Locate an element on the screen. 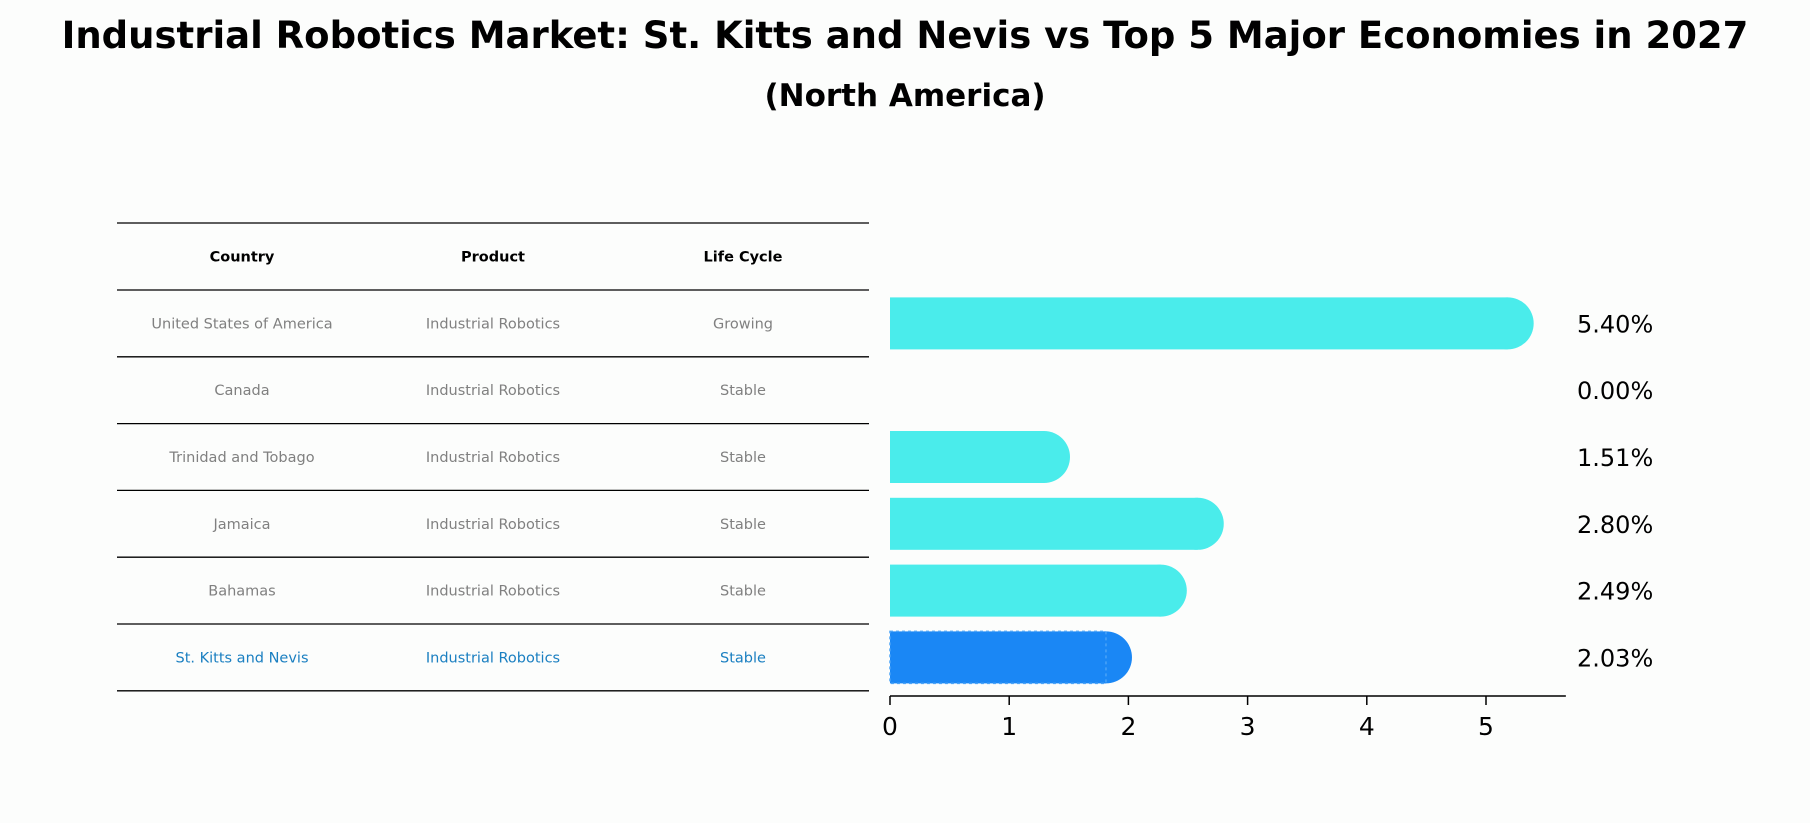 Image resolution: width=1810 pixels, height=823 pixels. table-cell: Growing is located at coordinates (743, 324).